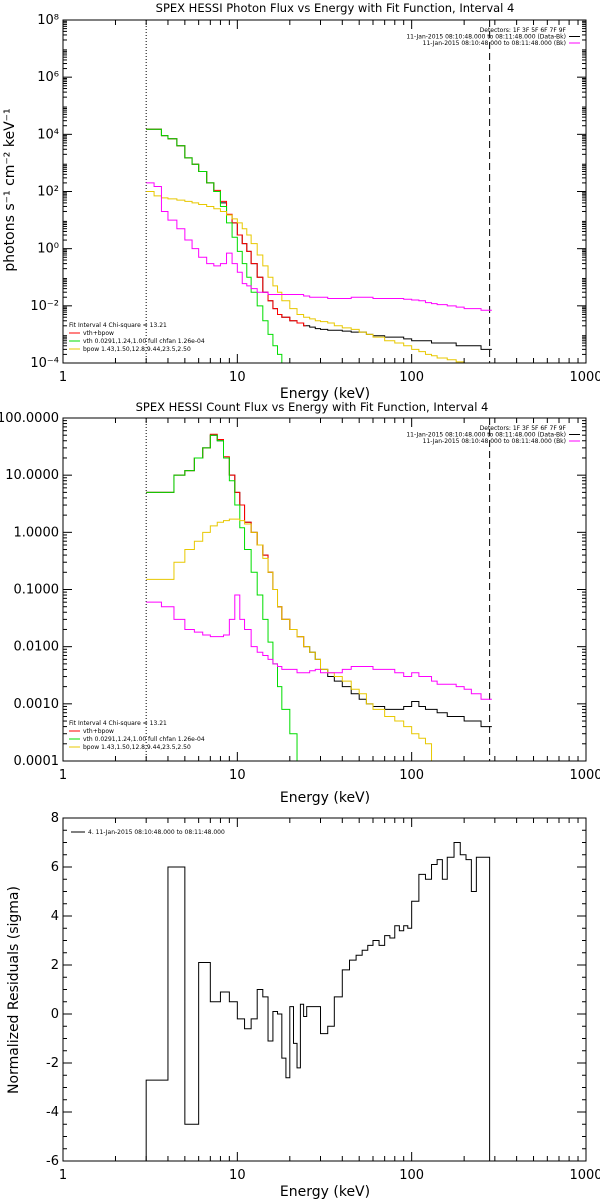 The image size is (600, 1200). What do you see at coordinates (14, 990) in the screenshot?
I see `residuals-y-axis-label: Normalized Residuals (sigma)` at bounding box center [14, 990].